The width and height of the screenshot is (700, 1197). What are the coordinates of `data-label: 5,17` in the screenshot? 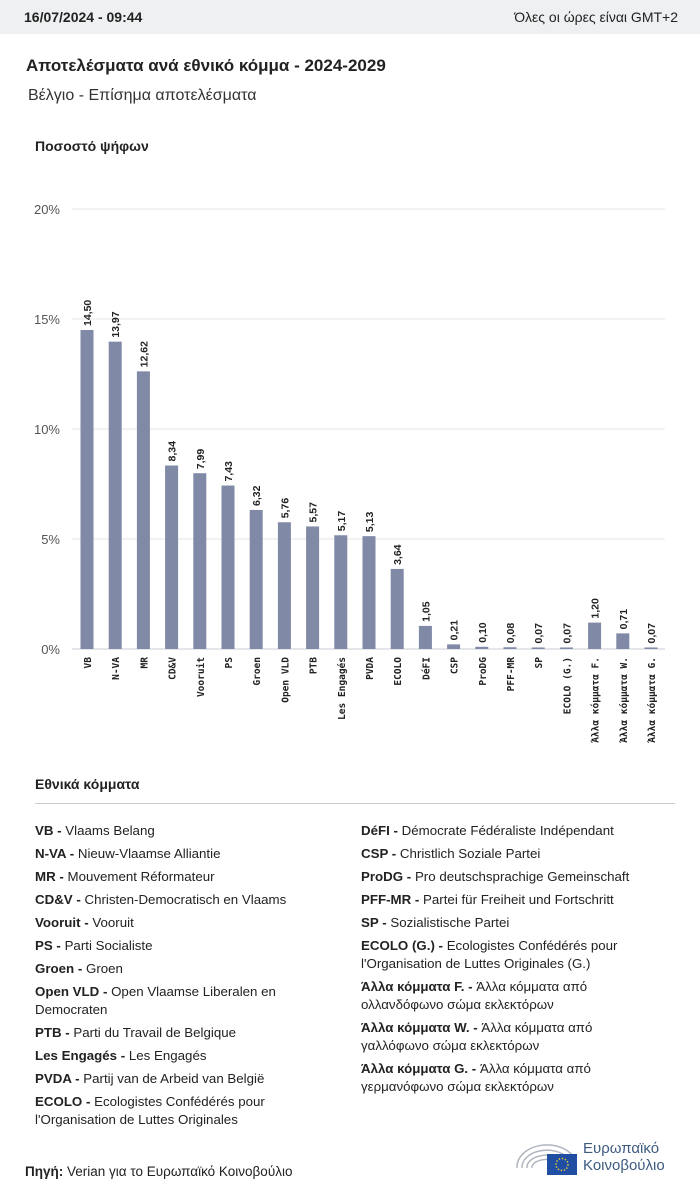 It's located at (342, 521).